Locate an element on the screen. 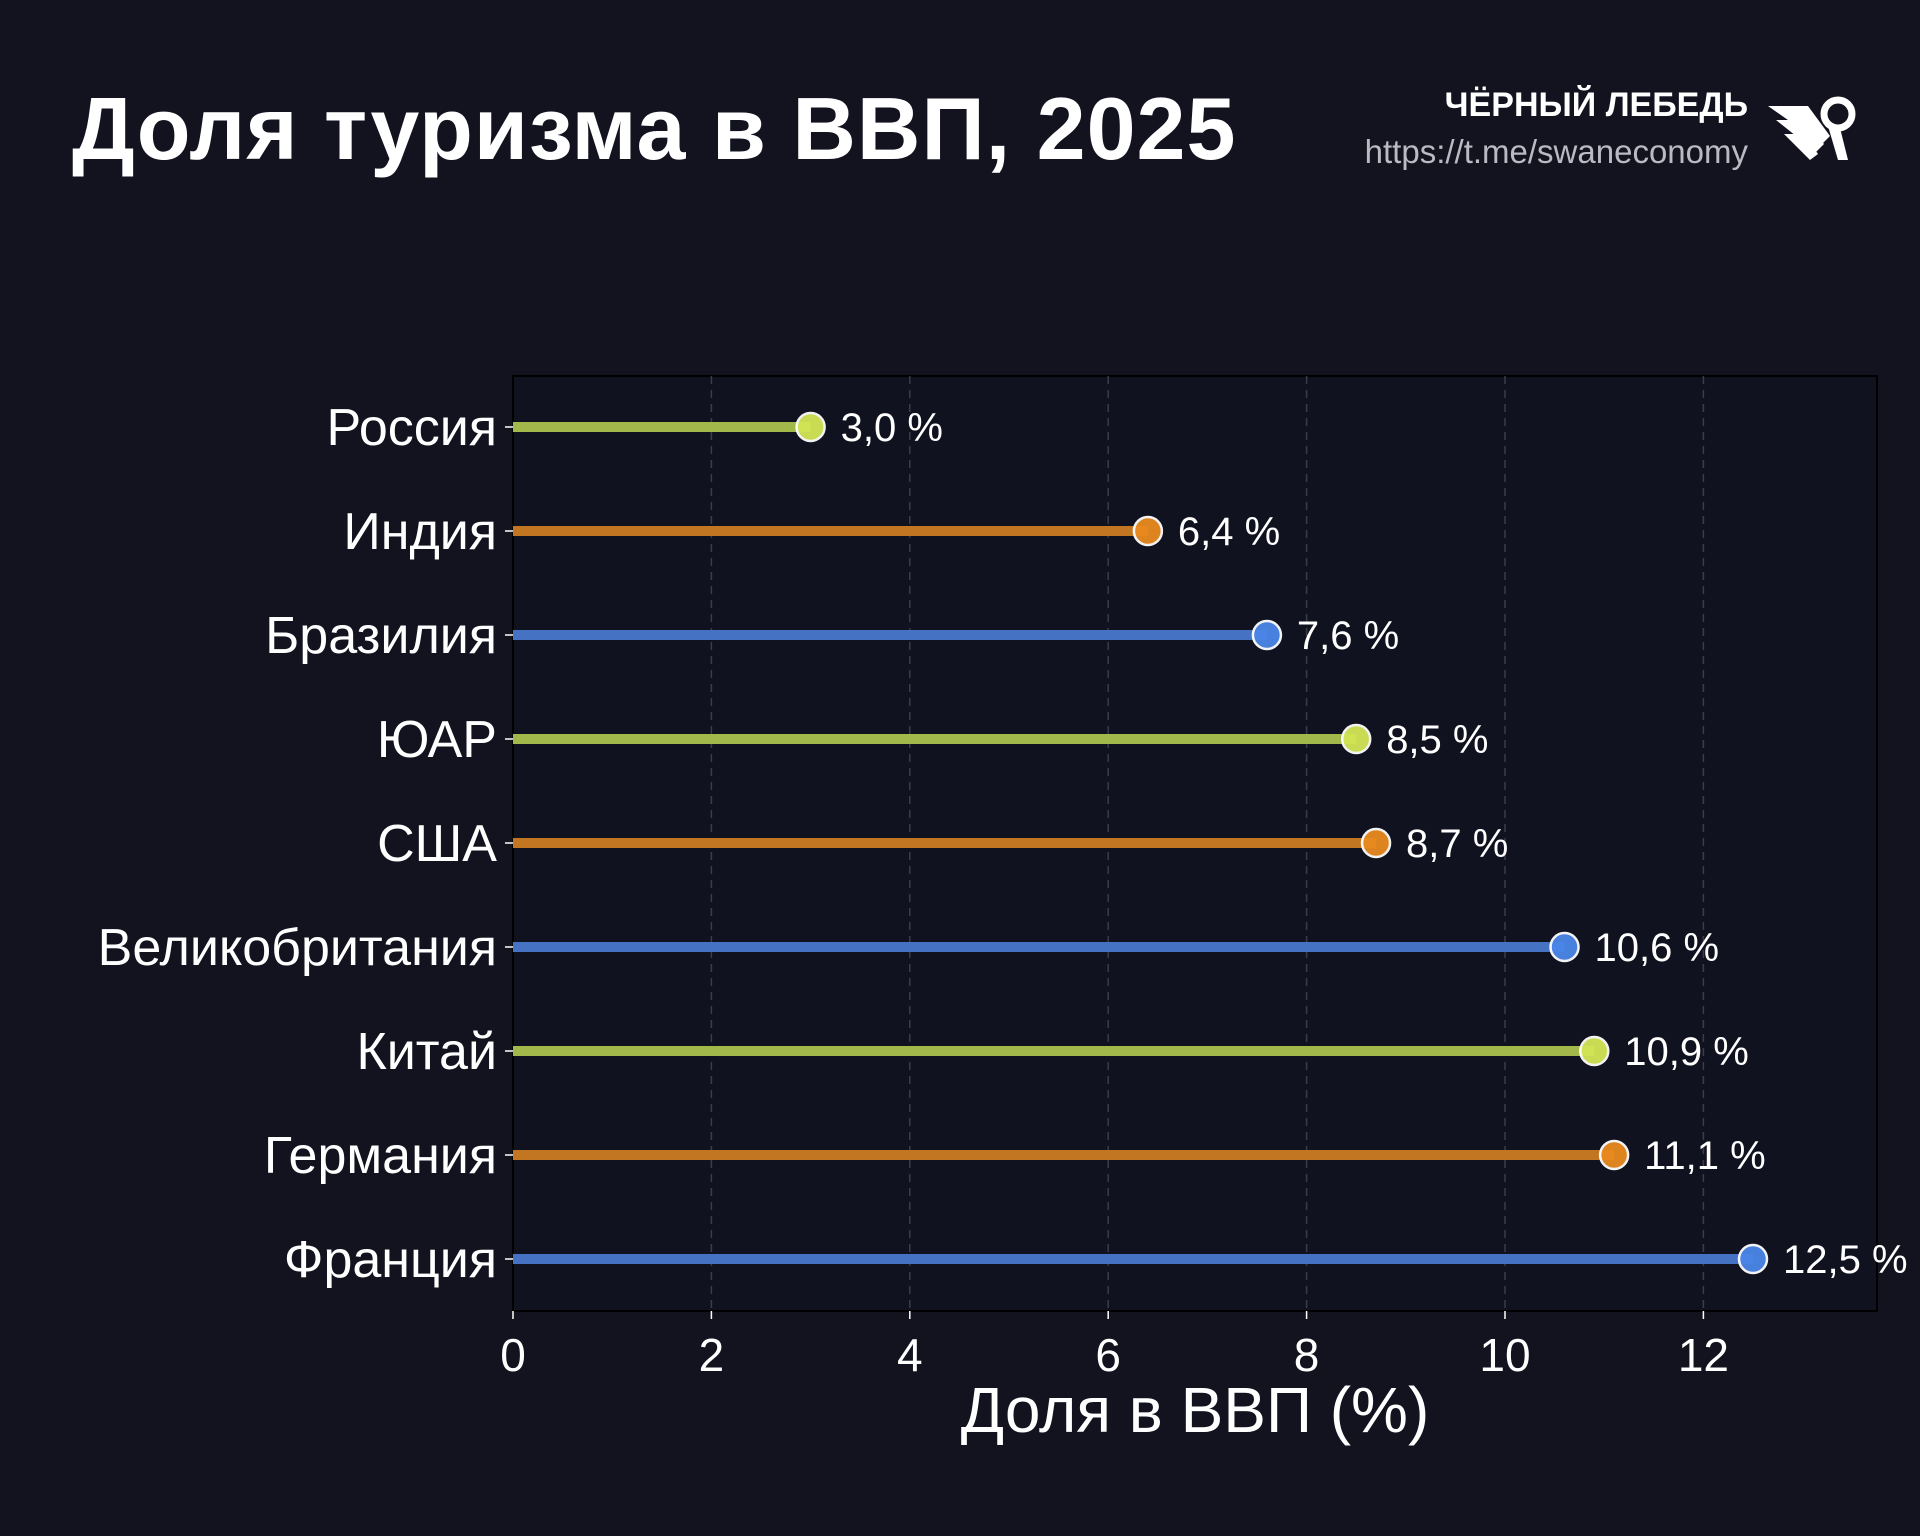 Image resolution: width=1920 pixels, height=1536 pixels. x-tick-label: 0 is located at coordinates (513, 1355).